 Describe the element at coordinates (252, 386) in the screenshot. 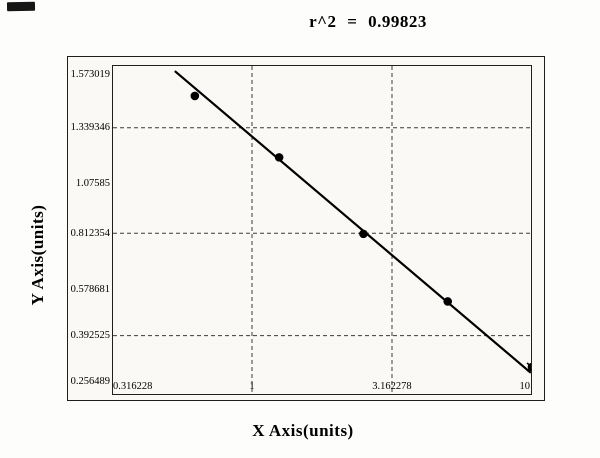

I see `x-tick-label: 1` at that location.